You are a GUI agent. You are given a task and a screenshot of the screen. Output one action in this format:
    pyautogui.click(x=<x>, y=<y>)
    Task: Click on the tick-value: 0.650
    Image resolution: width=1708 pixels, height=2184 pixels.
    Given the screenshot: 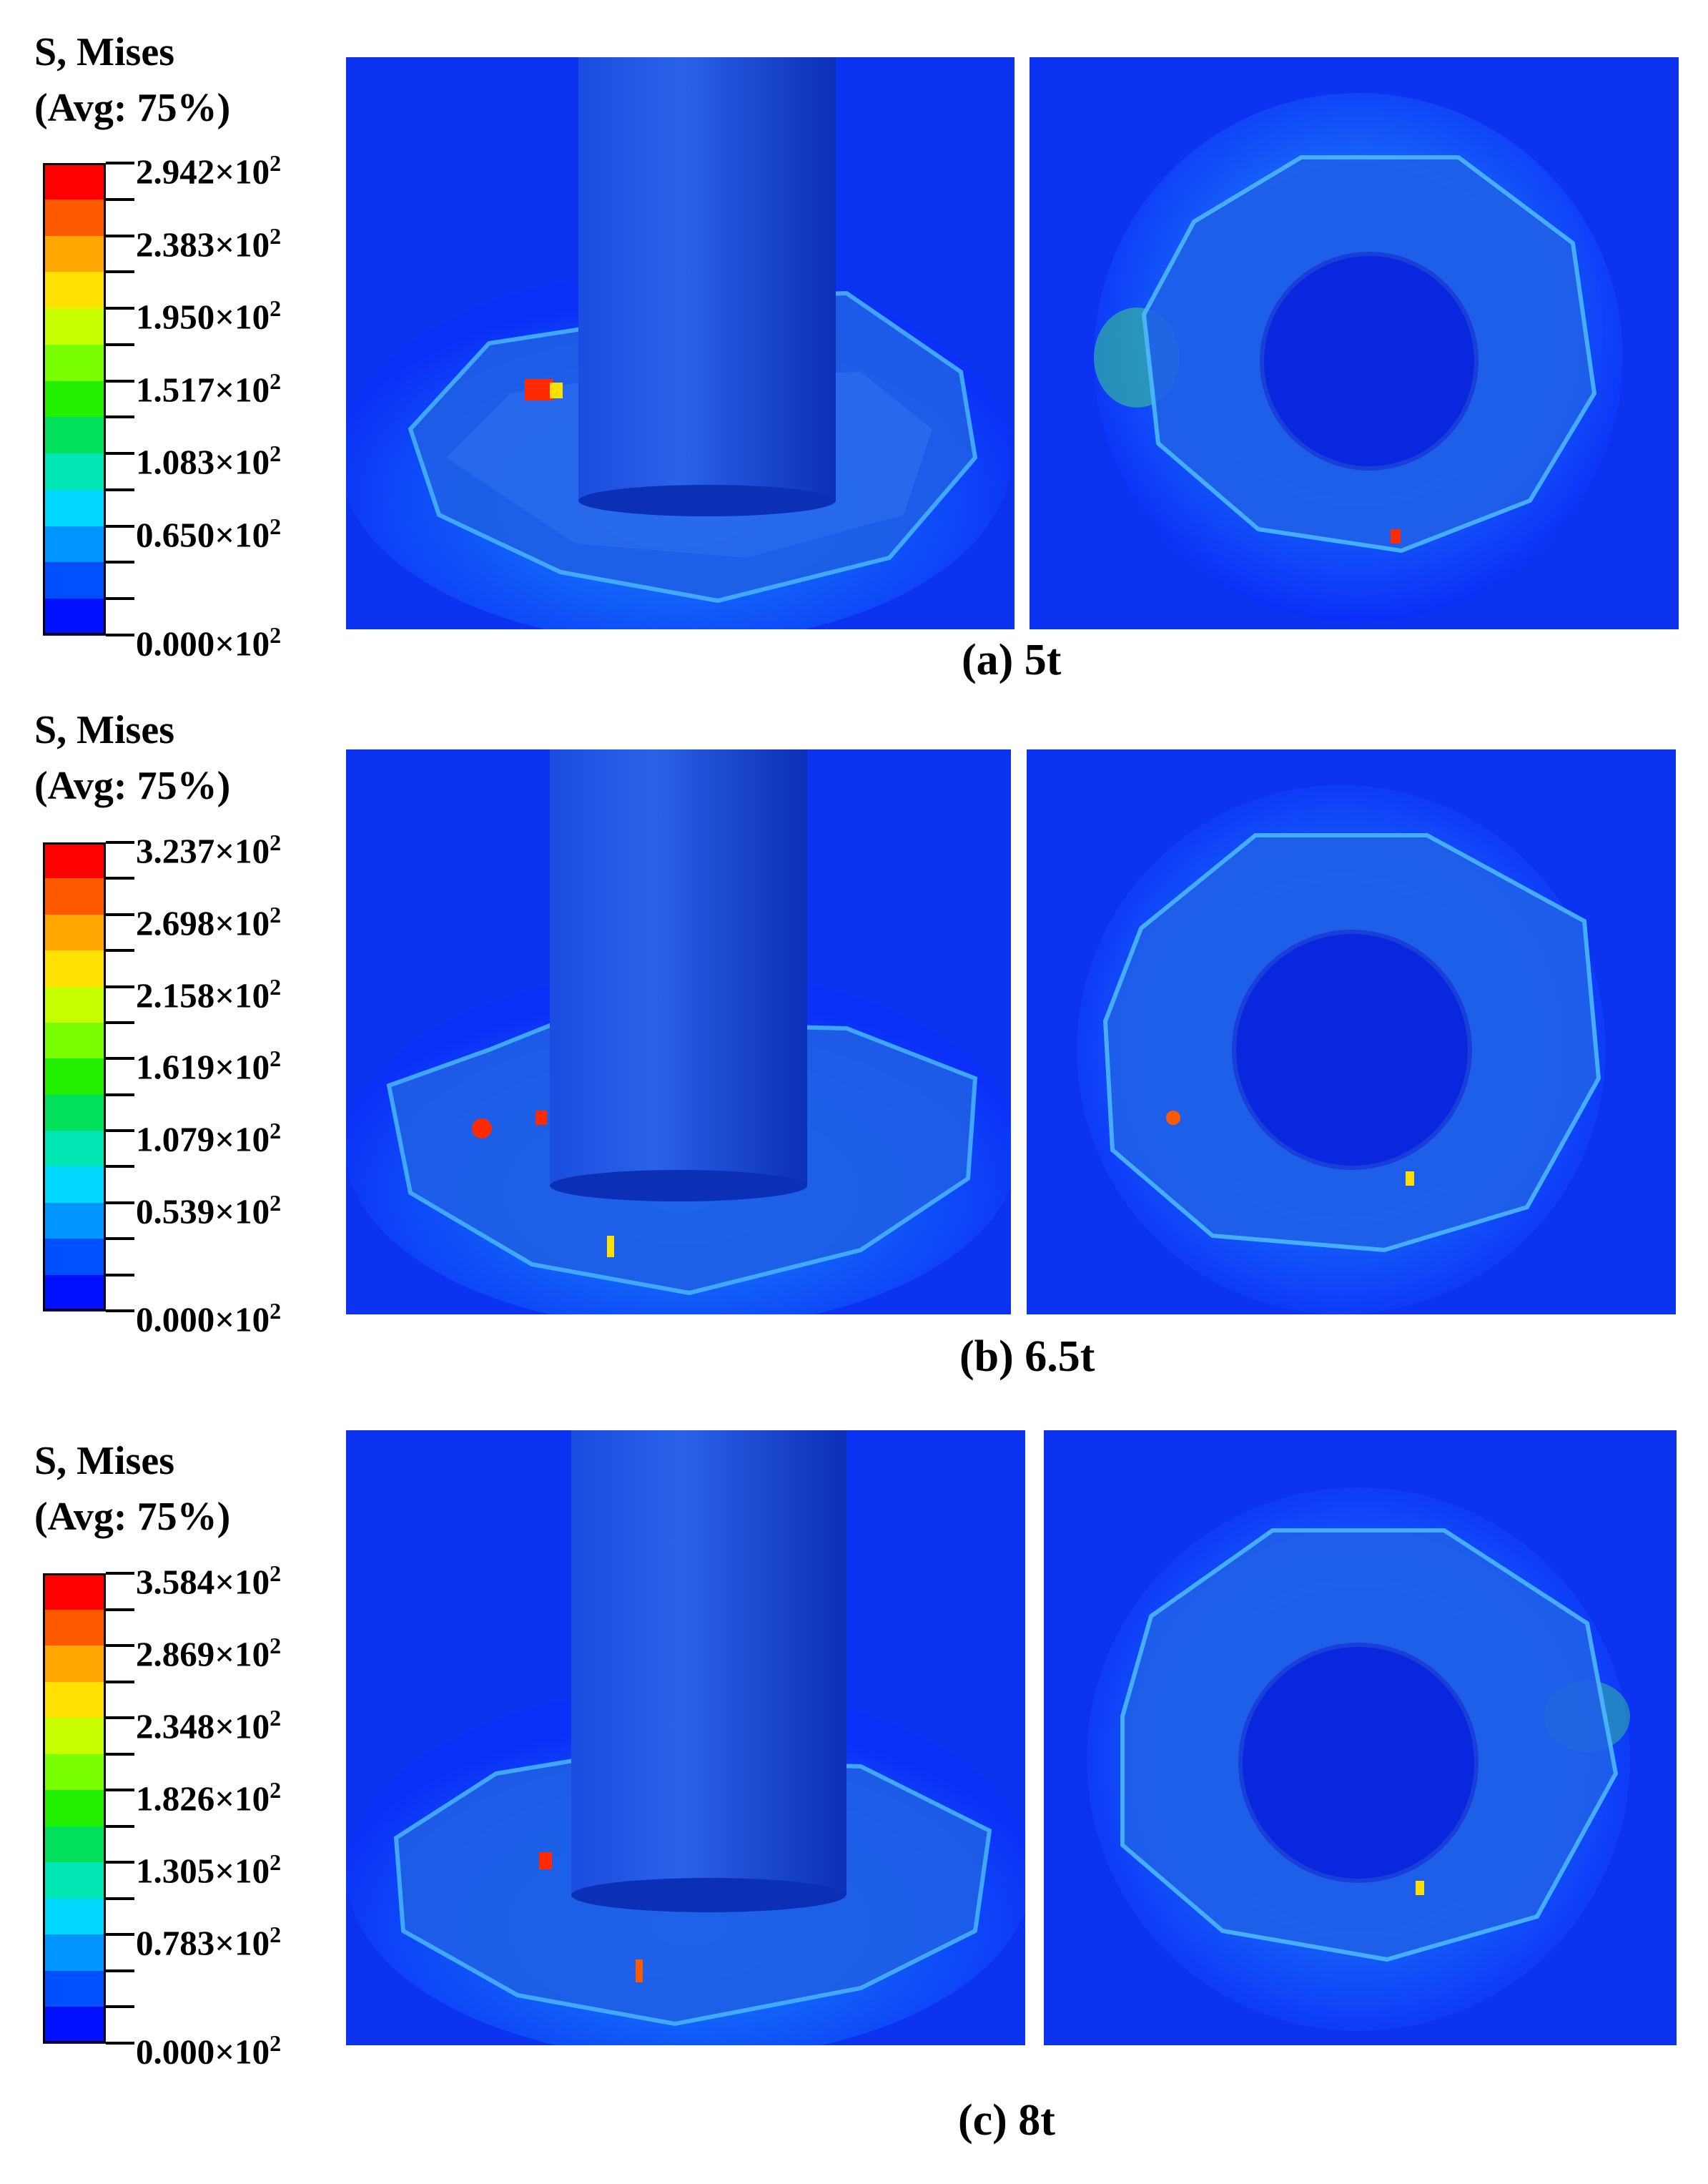 What is the action you would take?
    pyautogui.click(x=175, y=535)
    